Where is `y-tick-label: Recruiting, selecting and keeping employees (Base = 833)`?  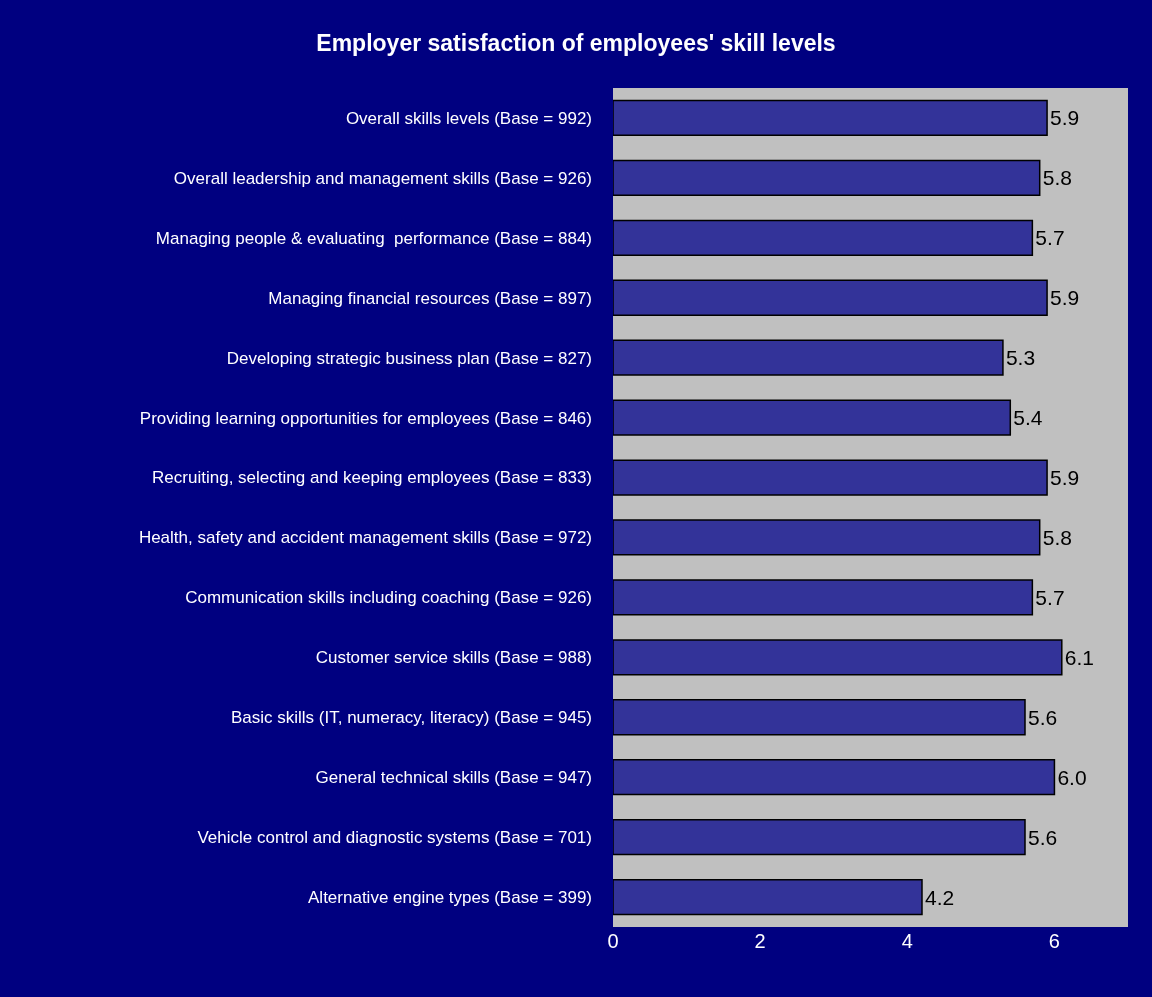 y-tick-label: Recruiting, selecting and keeping employees (Base = 833) is located at coordinates (372, 478).